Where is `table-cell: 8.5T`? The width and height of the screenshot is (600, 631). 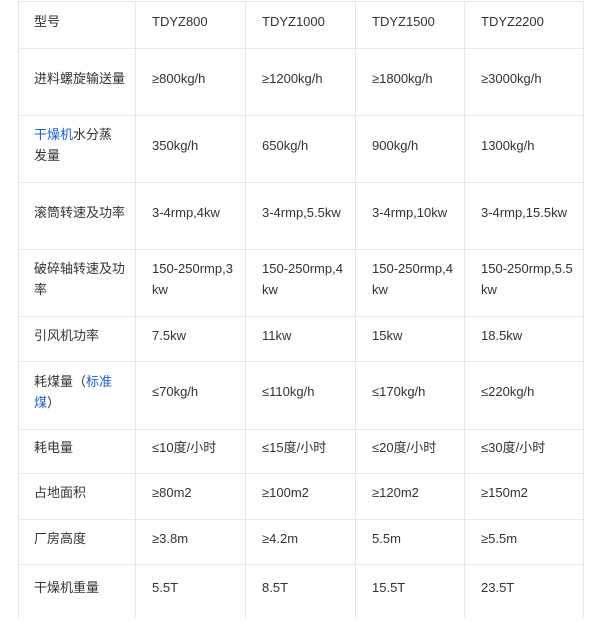
table-cell: 8.5T is located at coordinates (300, 591).